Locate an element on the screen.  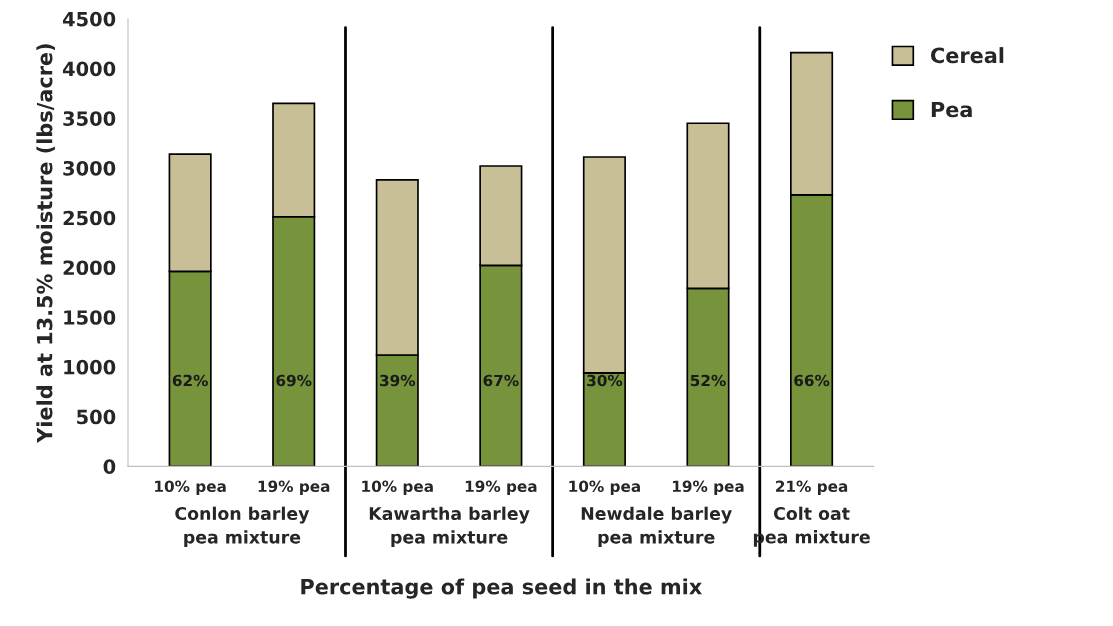
y-tick-label: 4000 is located at coordinates (89, 69).